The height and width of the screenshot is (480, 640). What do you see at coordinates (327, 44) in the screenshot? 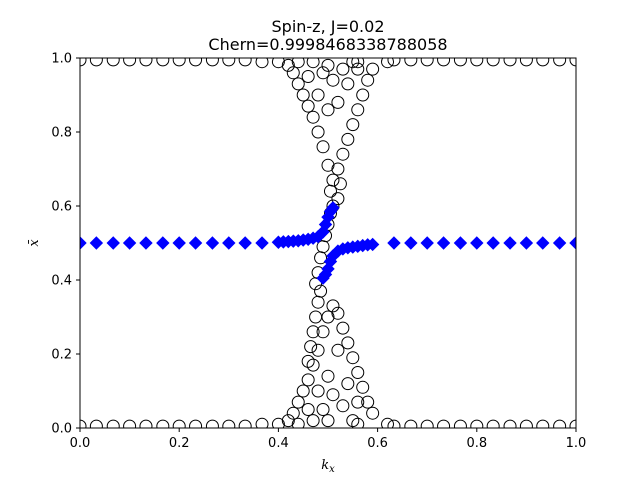
I see `chart-title-line2: Chern=0.9998468338788058` at bounding box center [327, 44].